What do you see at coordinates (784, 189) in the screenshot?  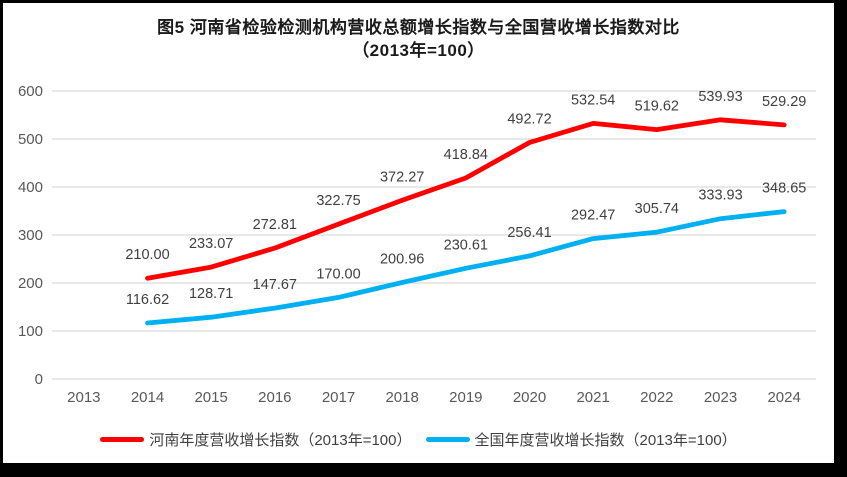 I see `data-label-series-1: 348.65` at bounding box center [784, 189].